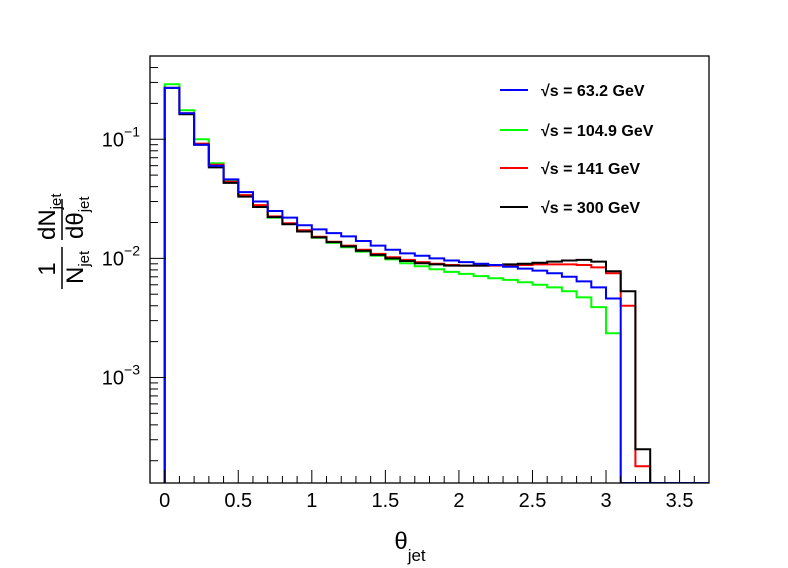 Image resolution: width=788 pixels, height=568 pixels. Describe the element at coordinates (75, 225) in the screenshot. I see `y-title-dtheta-base: dθ` at that location.